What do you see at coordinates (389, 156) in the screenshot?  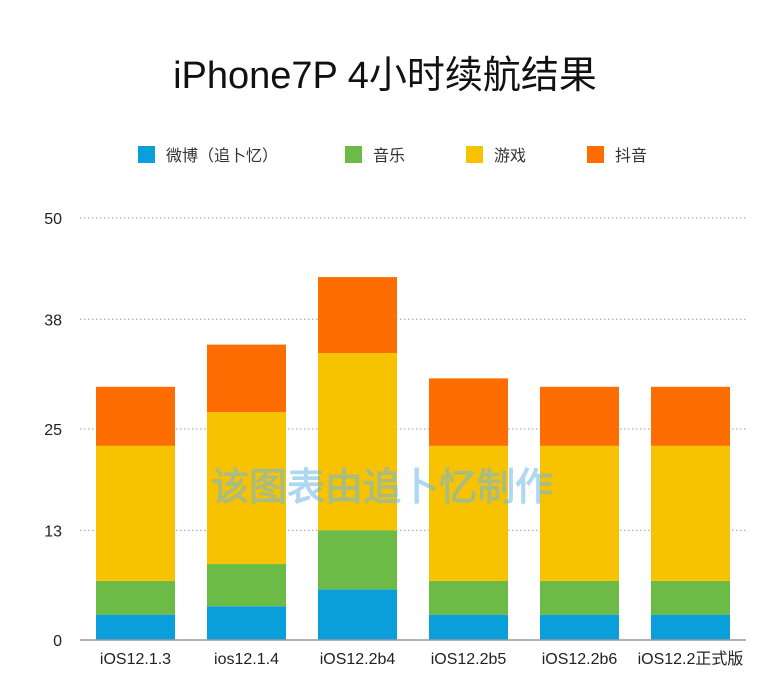 I see `legend-label: 音乐` at bounding box center [389, 156].